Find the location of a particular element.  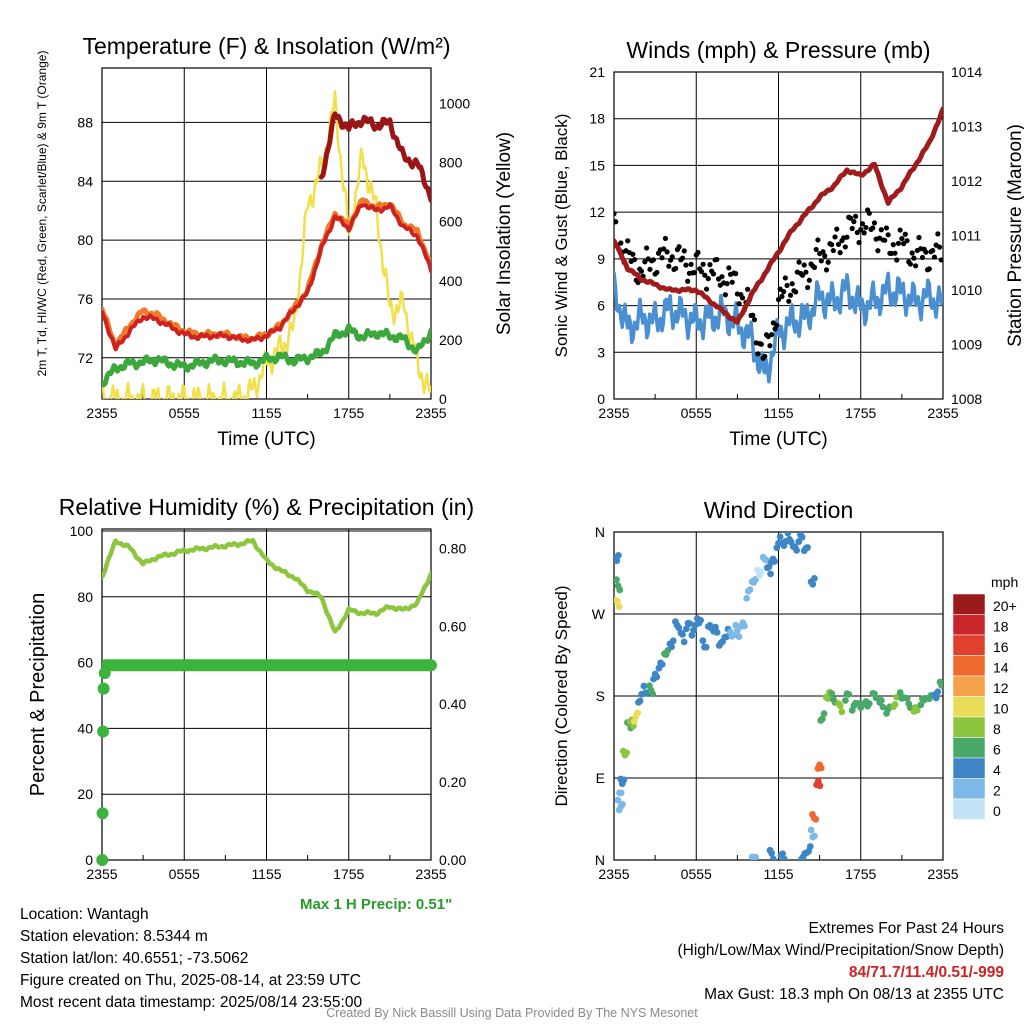

y-right-tick-label: 1013 is located at coordinates (966, 127).